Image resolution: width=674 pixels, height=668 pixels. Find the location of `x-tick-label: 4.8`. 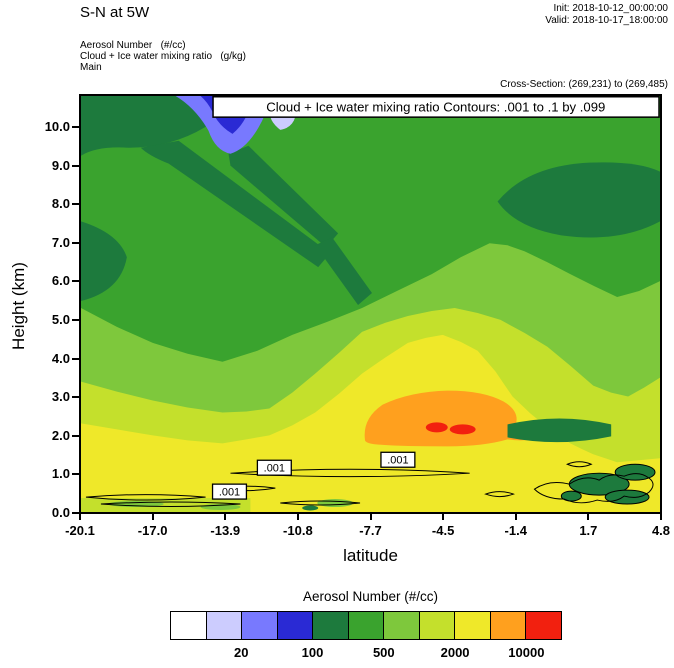

x-tick-label: 4.8 is located at coordinates (661, 530).